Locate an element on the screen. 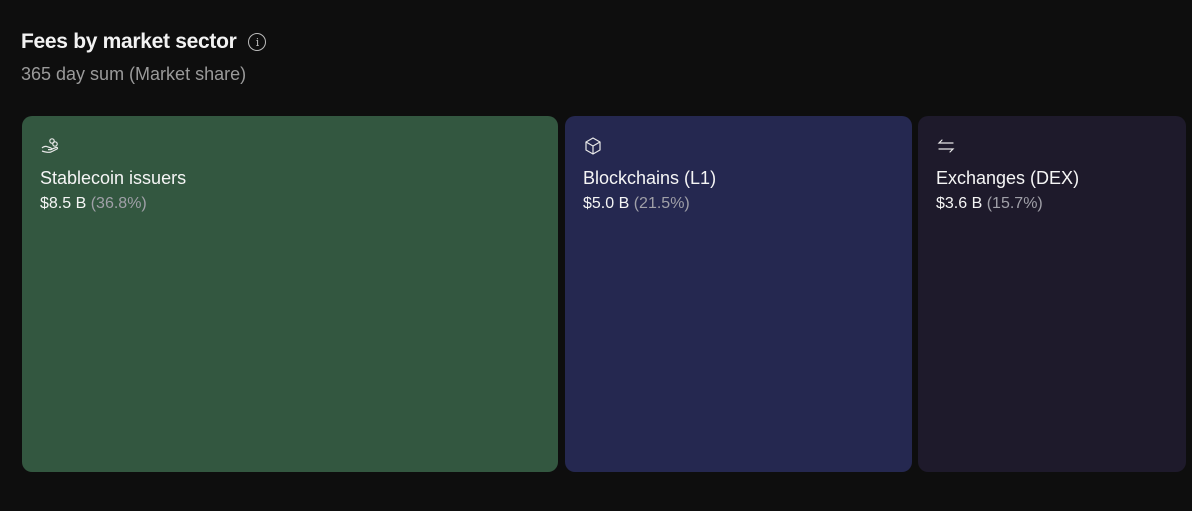  page-title: Fees by market sector is located at coordinates (129, 41).